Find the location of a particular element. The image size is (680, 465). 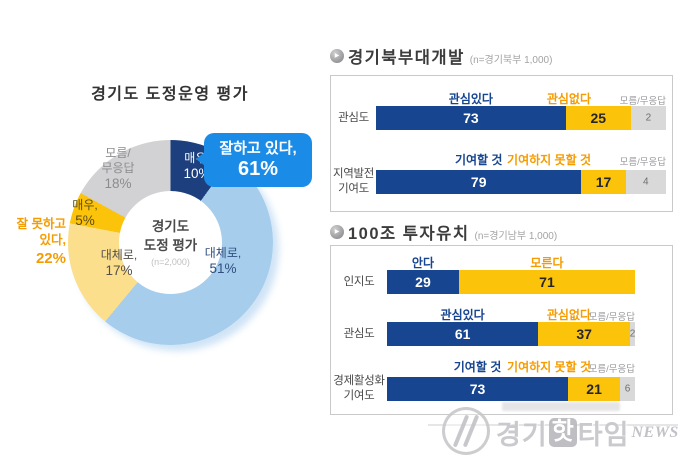

stacked-bar: 29 71 is located at coordinates (511, 282).